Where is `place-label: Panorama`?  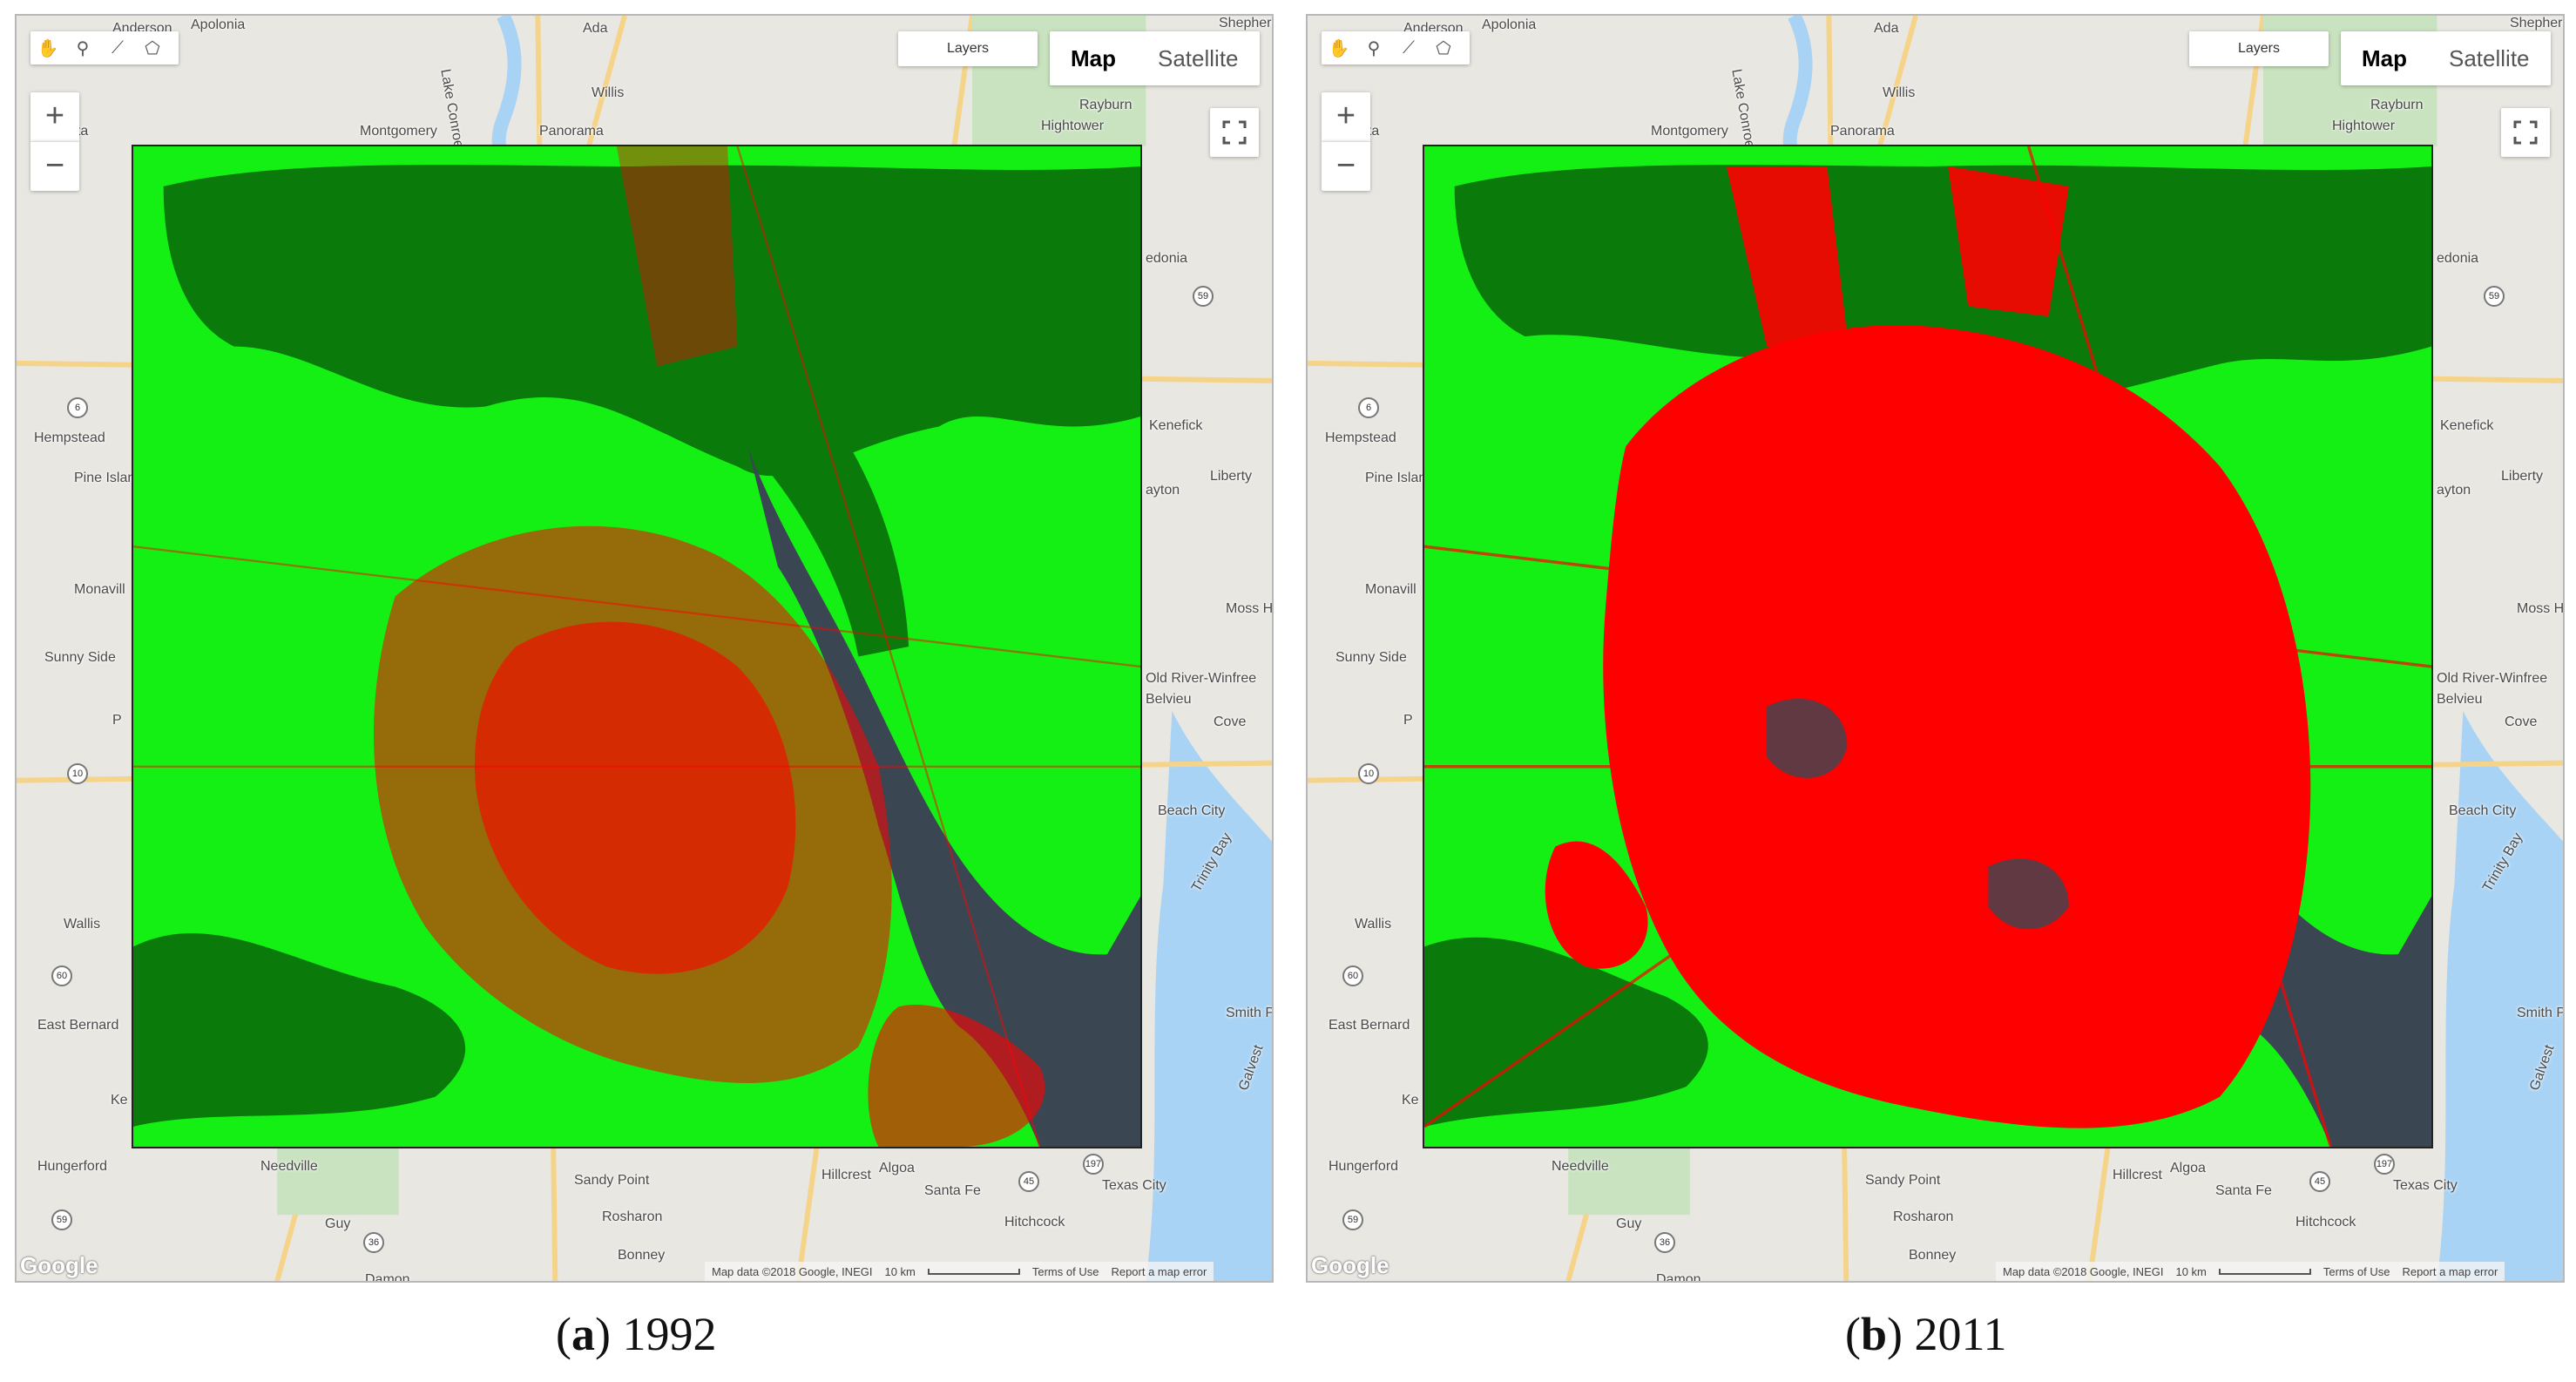 place-label: Panorama is located at coordinates (1862, 132).